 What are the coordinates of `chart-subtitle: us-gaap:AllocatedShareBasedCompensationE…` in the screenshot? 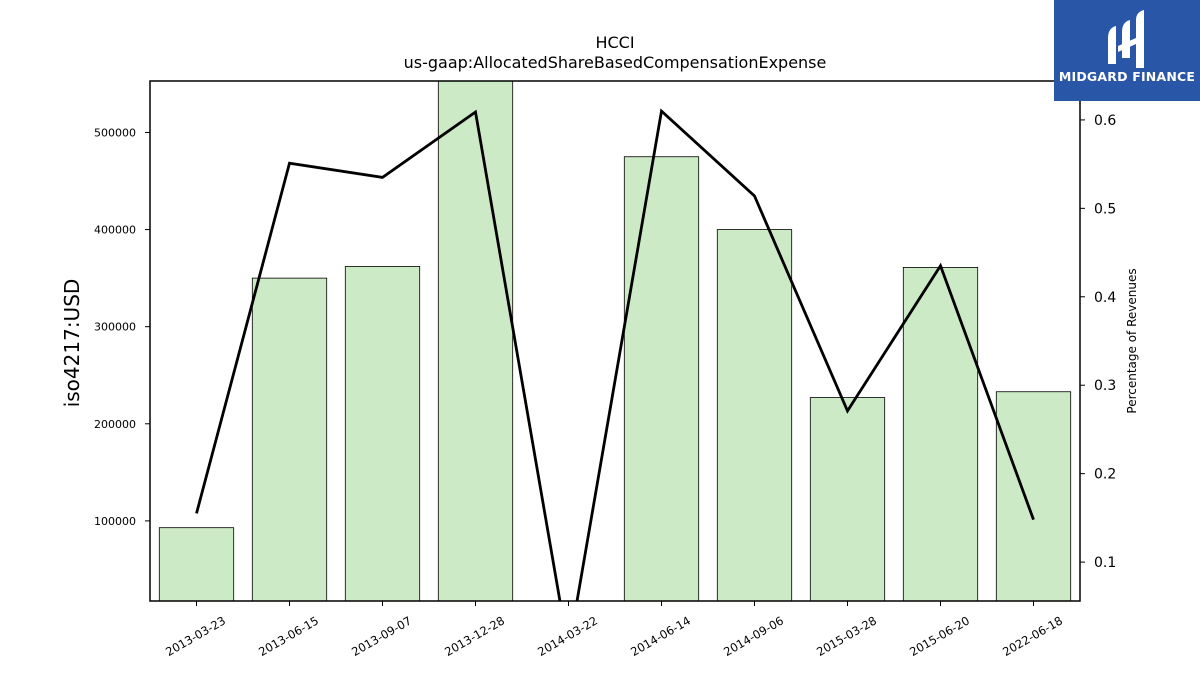 It's located at (615, 62).